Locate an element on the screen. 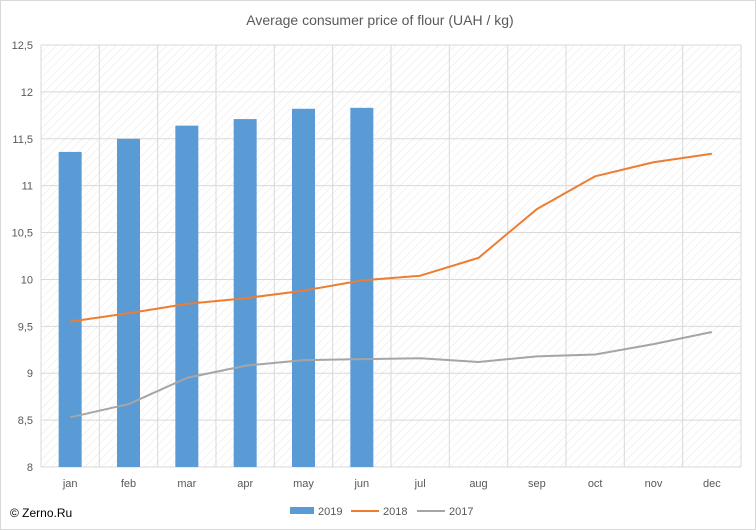 The width and height of the screenshot is (756, 530). x-tick-label: nov is located at coordinates (654, 484).